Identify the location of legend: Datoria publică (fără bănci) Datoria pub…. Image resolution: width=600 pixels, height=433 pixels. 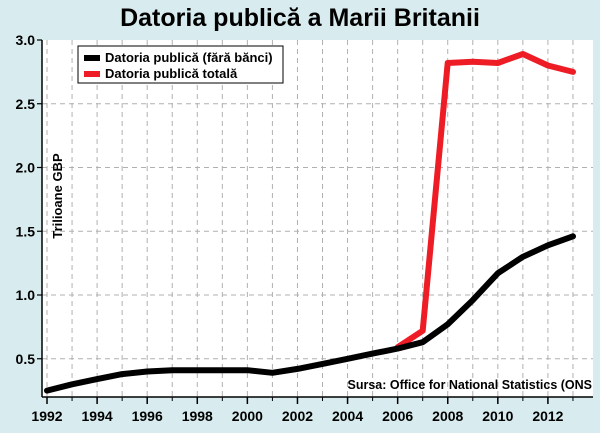
(180, 64).